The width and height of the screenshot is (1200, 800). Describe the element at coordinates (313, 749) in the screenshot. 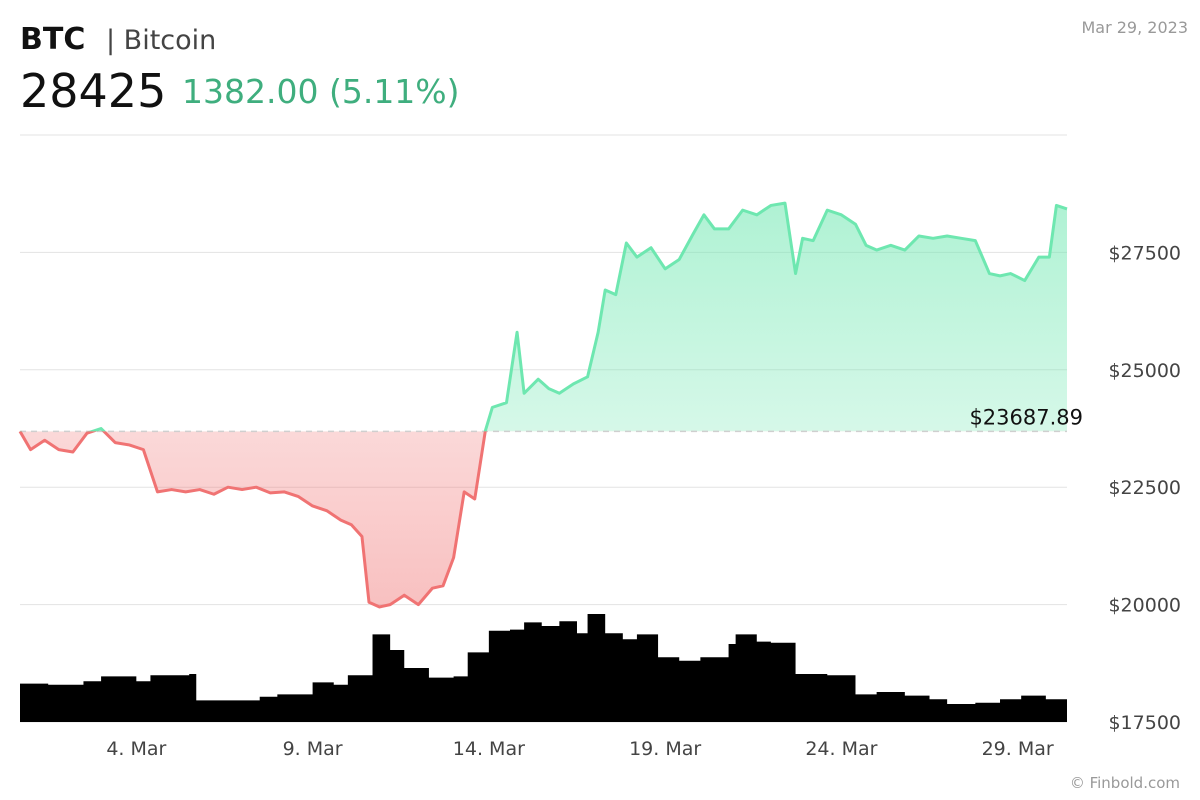

I see `x-tick-label: 9. Mar` at that location.